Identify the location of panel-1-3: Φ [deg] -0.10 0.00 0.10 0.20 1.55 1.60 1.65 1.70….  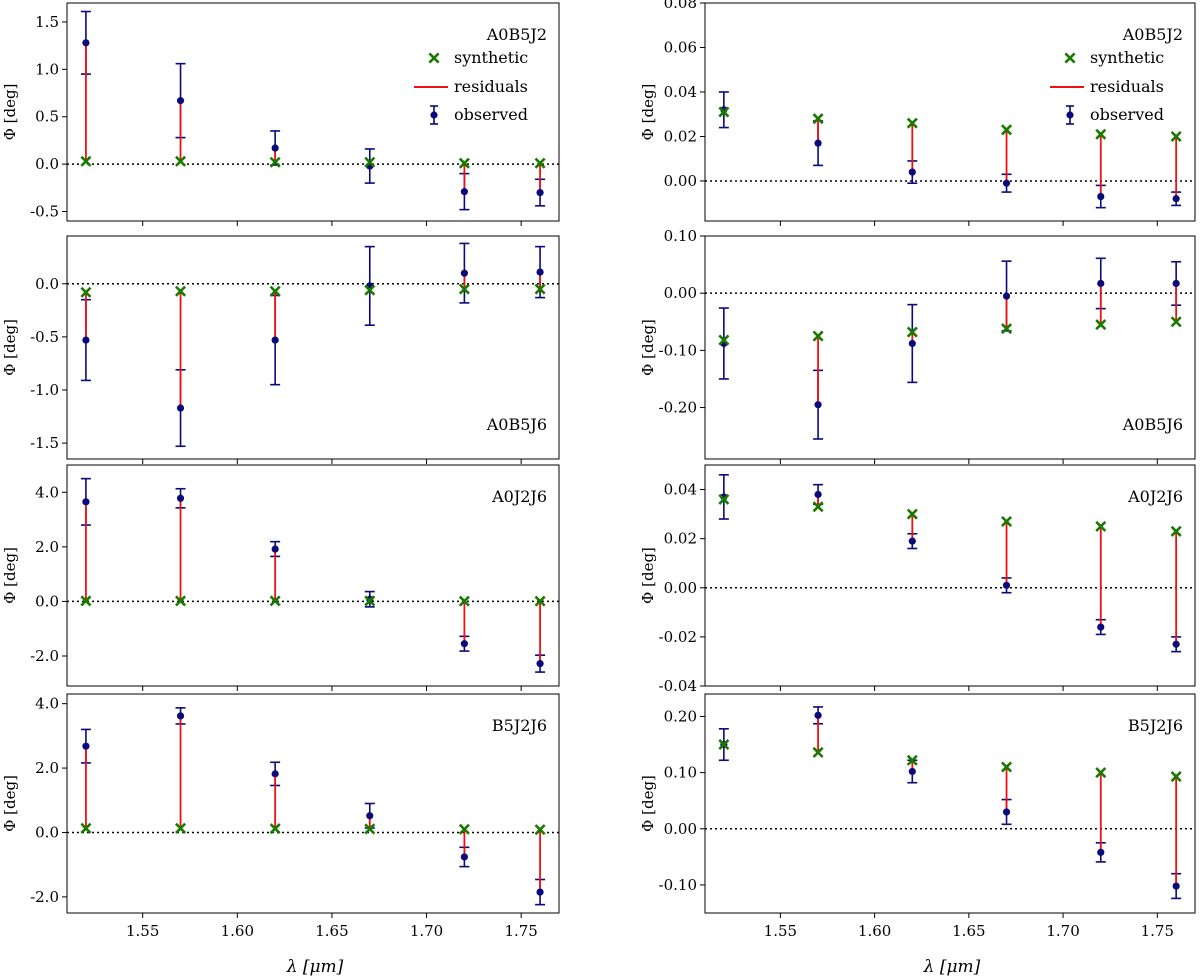
(917, 816).